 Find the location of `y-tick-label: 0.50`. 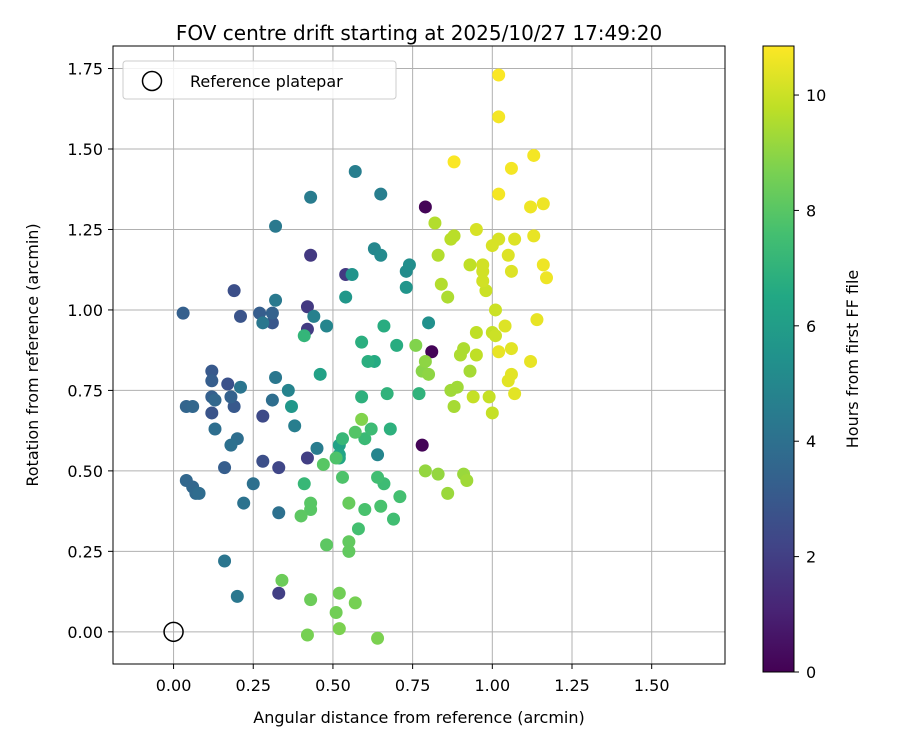

y-tick-label: 0.50 is located at coordinates (85, 471).